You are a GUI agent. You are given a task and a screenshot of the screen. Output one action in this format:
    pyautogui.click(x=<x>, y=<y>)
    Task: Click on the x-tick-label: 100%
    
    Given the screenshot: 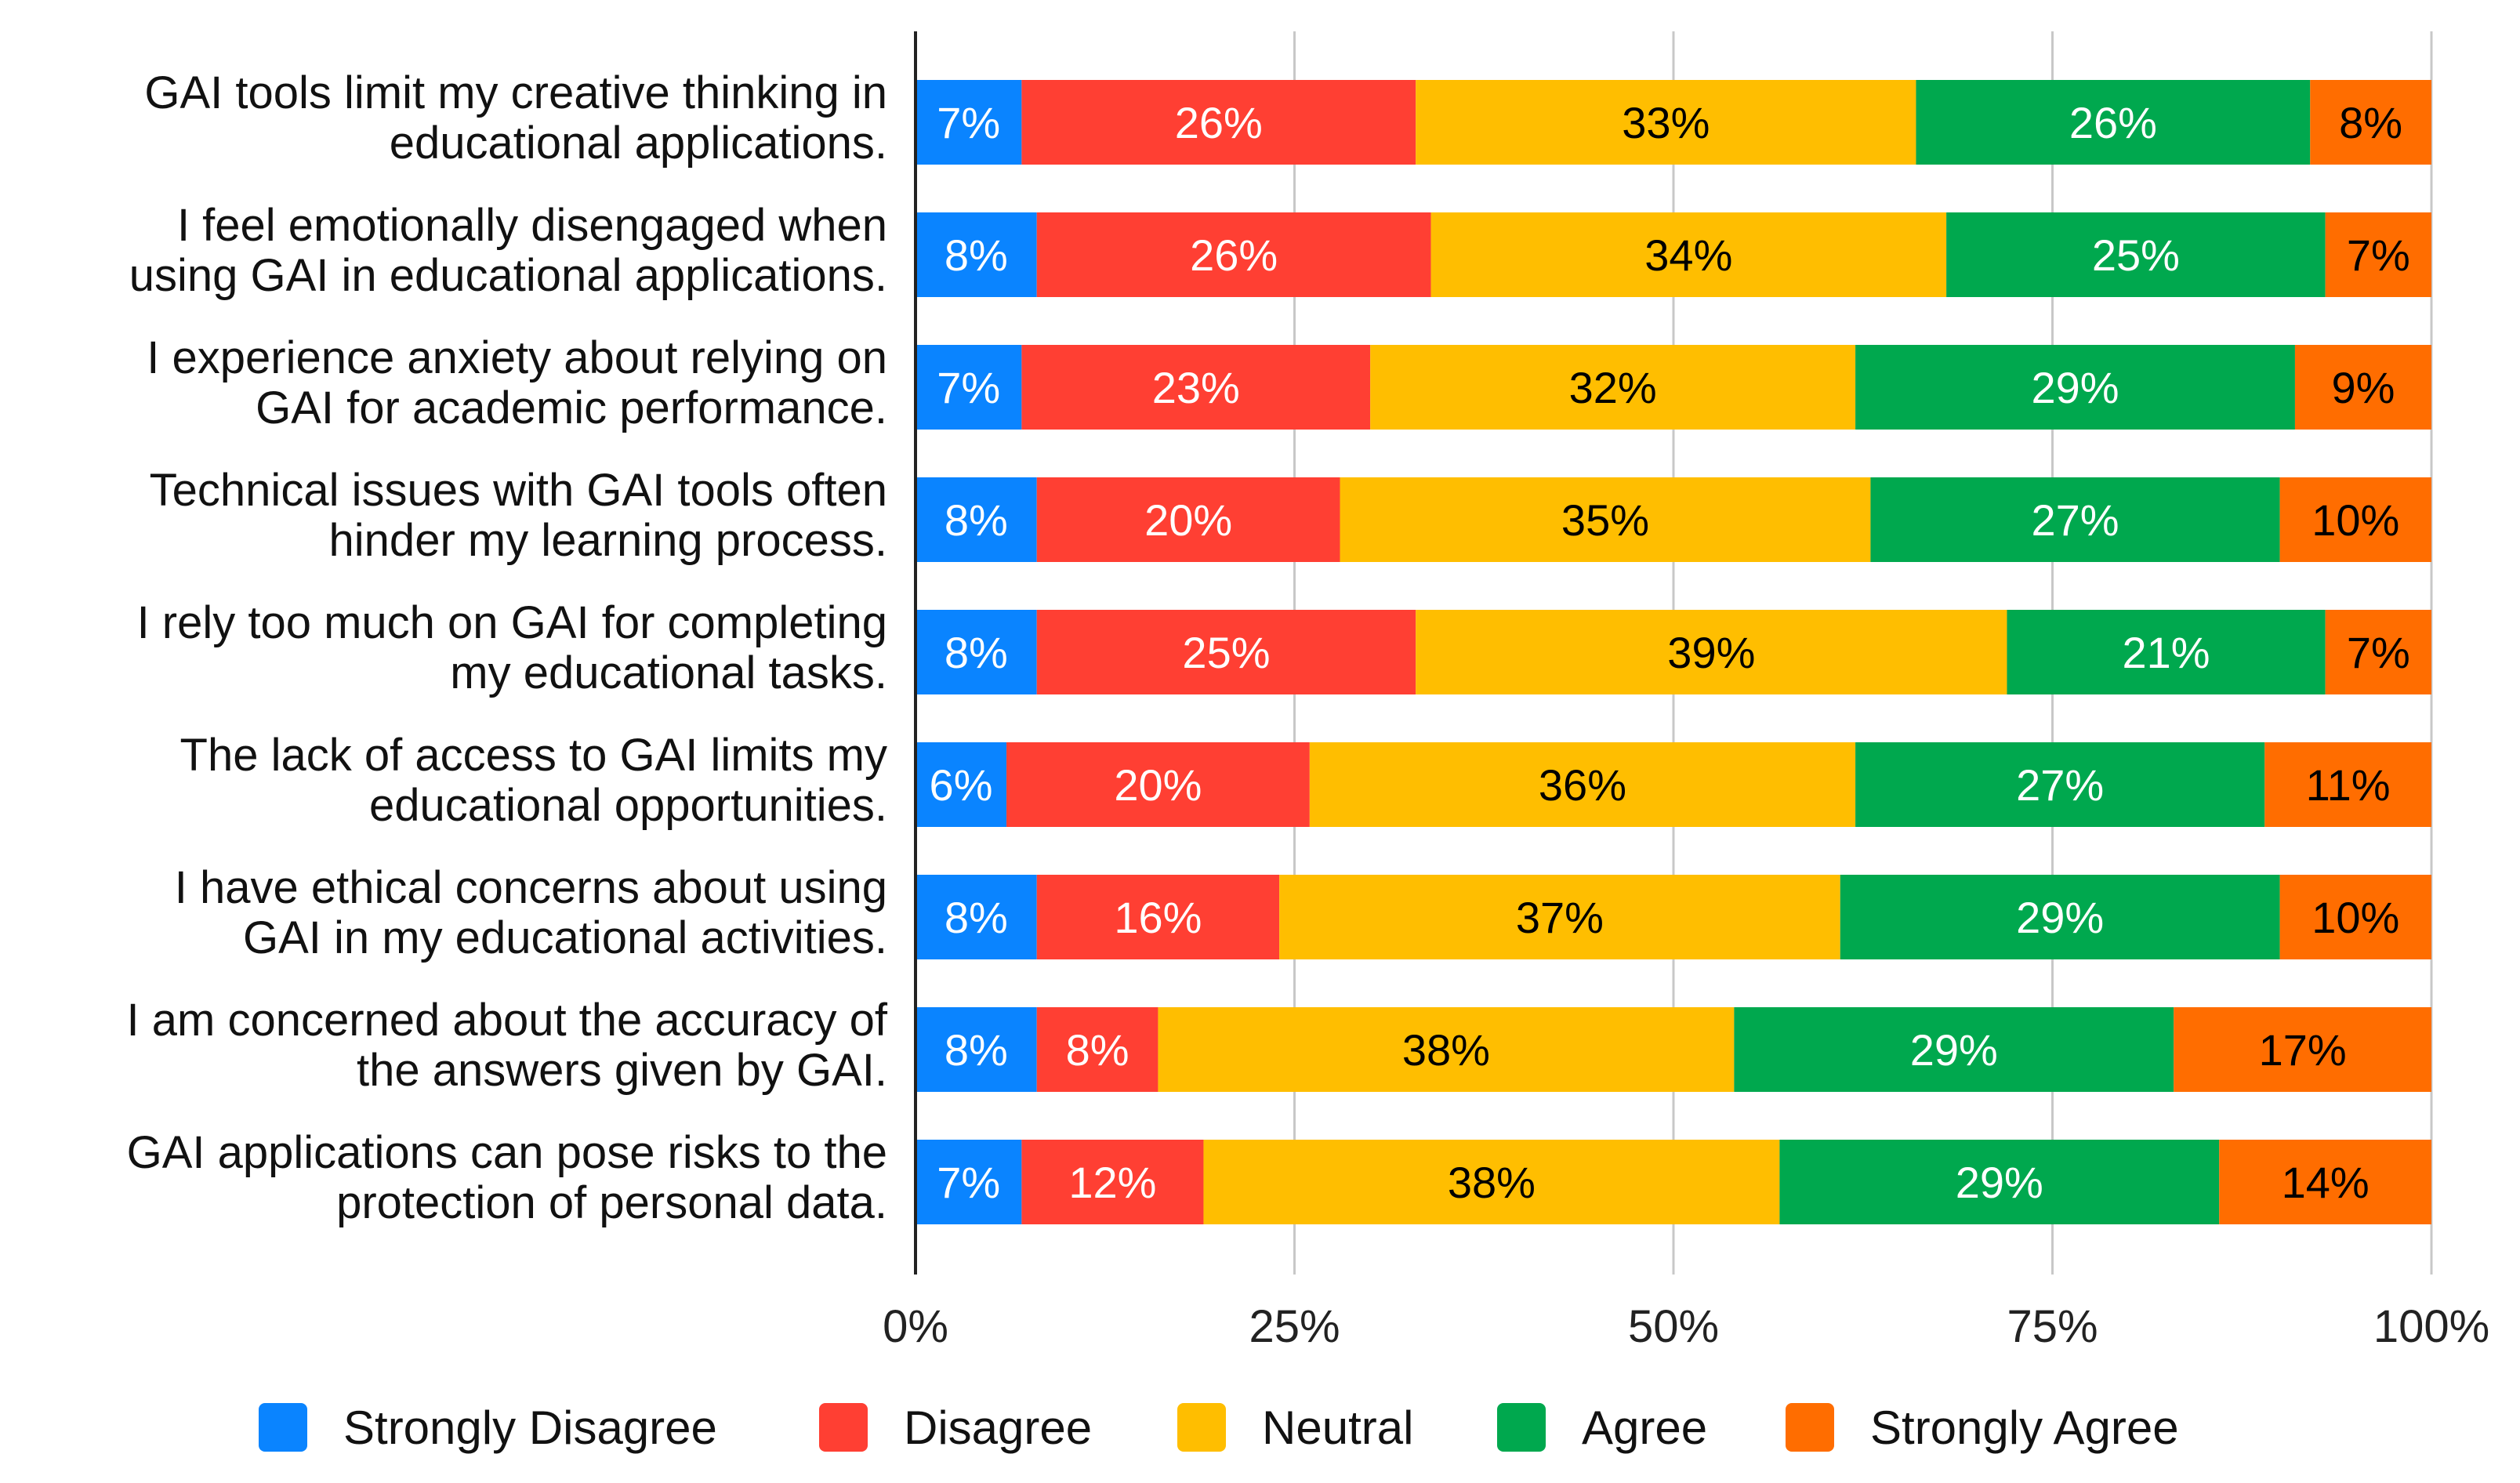 What is the action you would take?
    pyautogui.click(x=2431, y=1326)
    